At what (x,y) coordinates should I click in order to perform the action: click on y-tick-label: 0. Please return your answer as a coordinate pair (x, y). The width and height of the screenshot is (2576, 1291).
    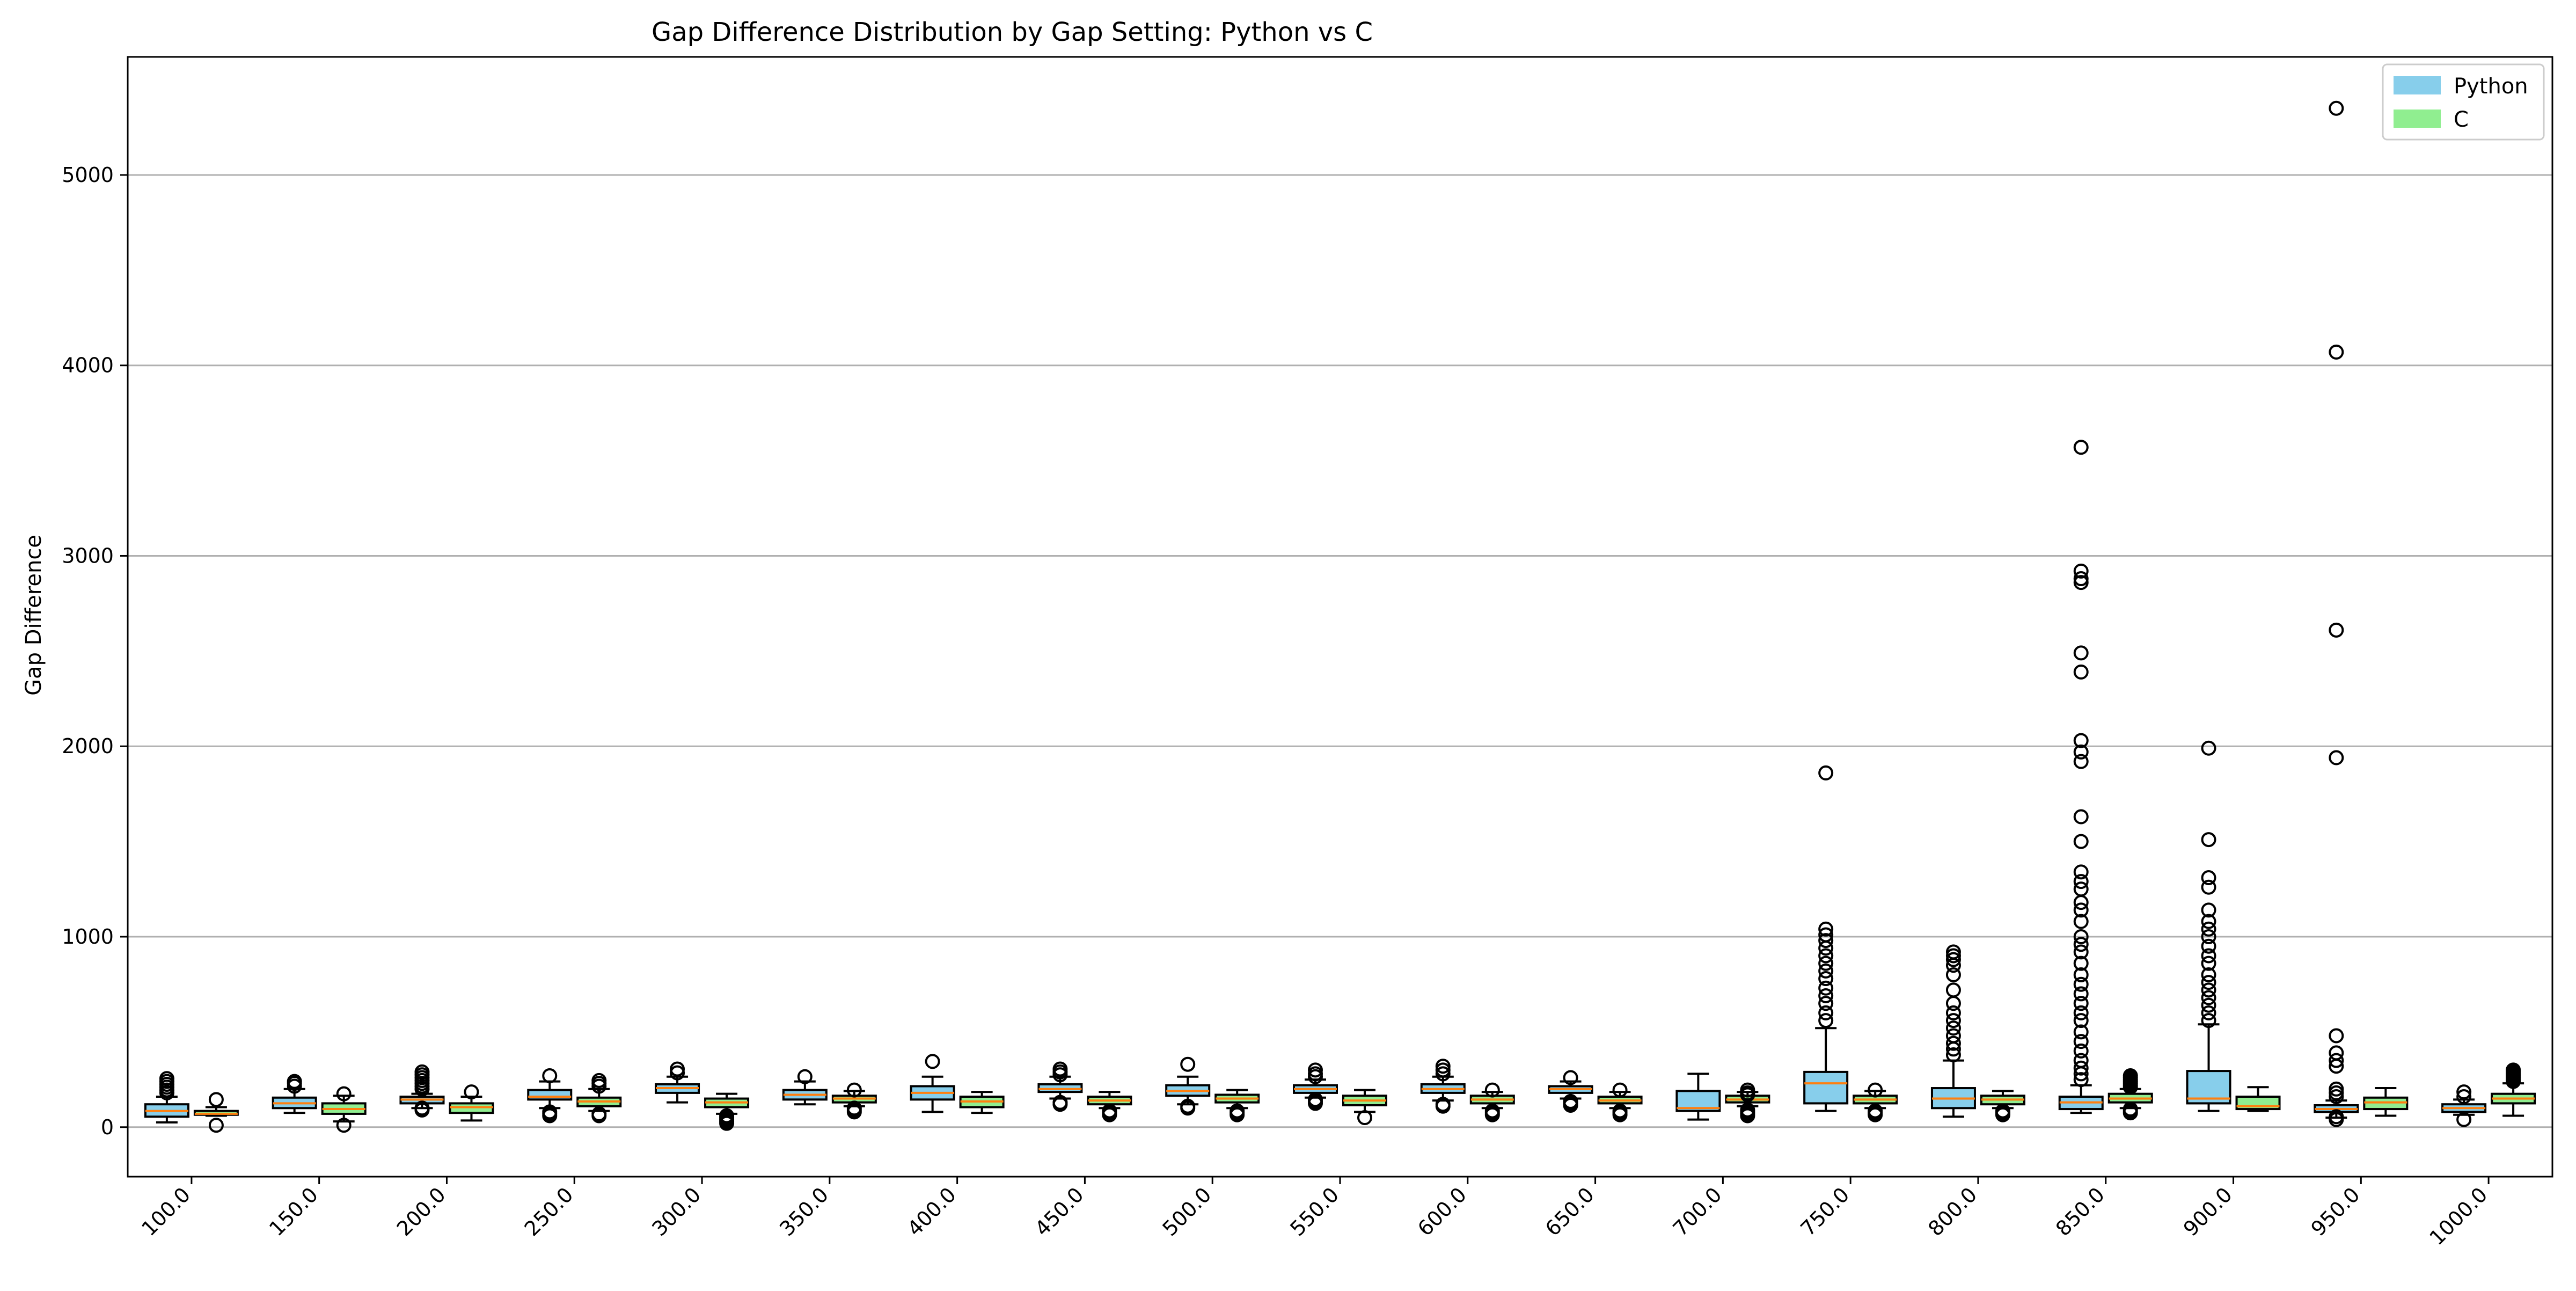
    Looking at the image, I should click on (107, 1127).